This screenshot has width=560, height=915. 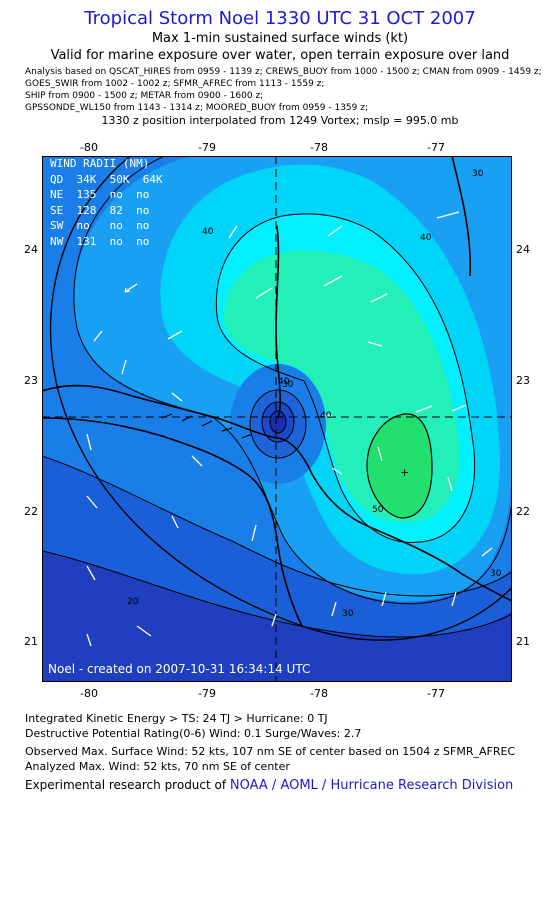 What do you see at coordinates (133, 602) in the screenshot?
I see `contour-label: 20` at bounding box center [133, 602].